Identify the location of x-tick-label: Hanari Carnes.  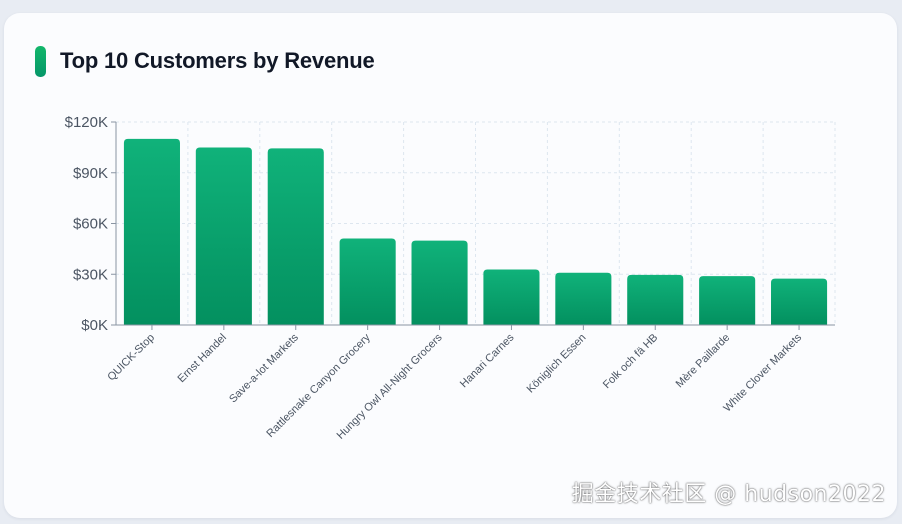
(487, 360).